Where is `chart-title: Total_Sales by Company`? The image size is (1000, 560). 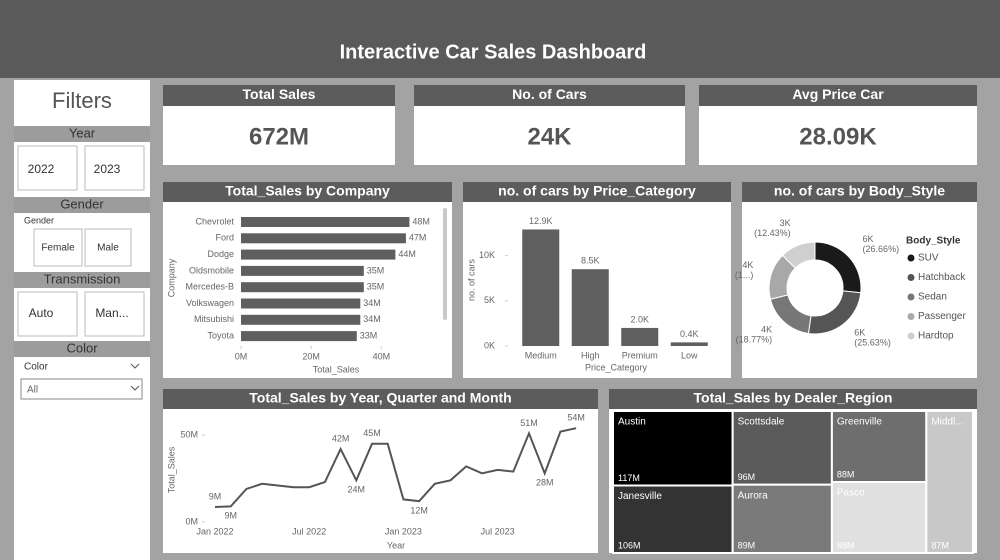
chart-title: Total_Sales by Company is located at coordinates (307, 191).